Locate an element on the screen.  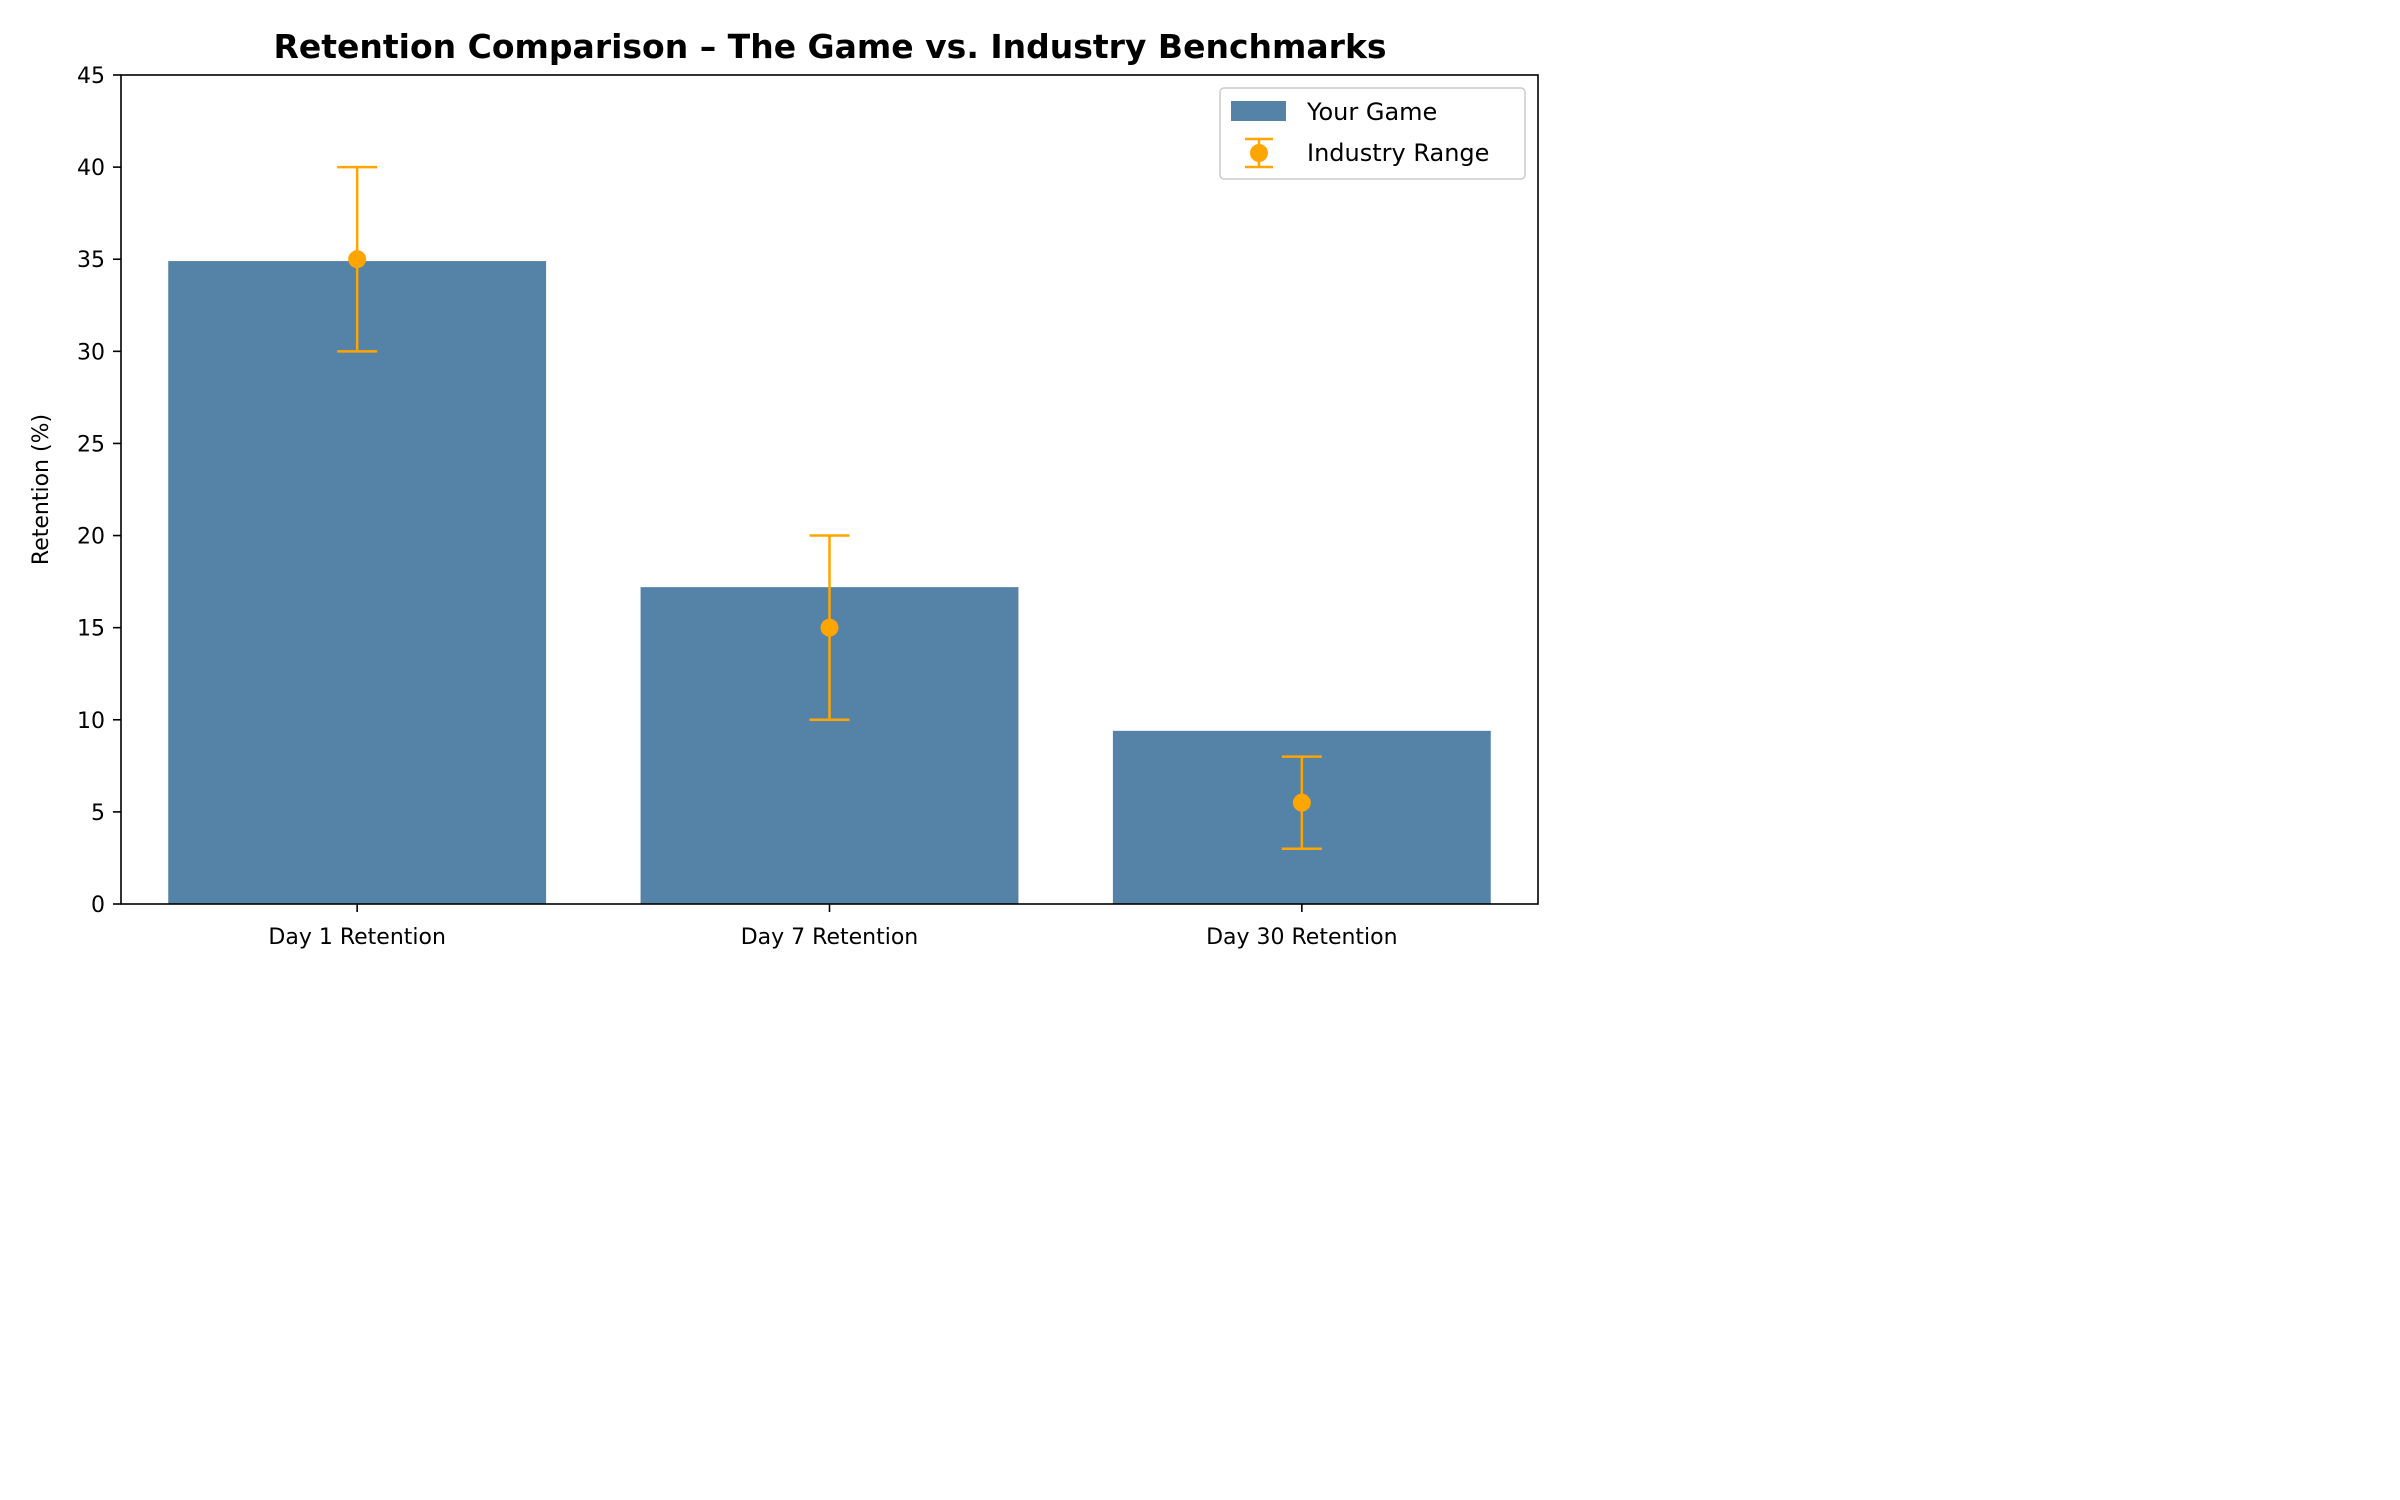
legend-swatch-industry-range is located at coordinates (1259, 153).